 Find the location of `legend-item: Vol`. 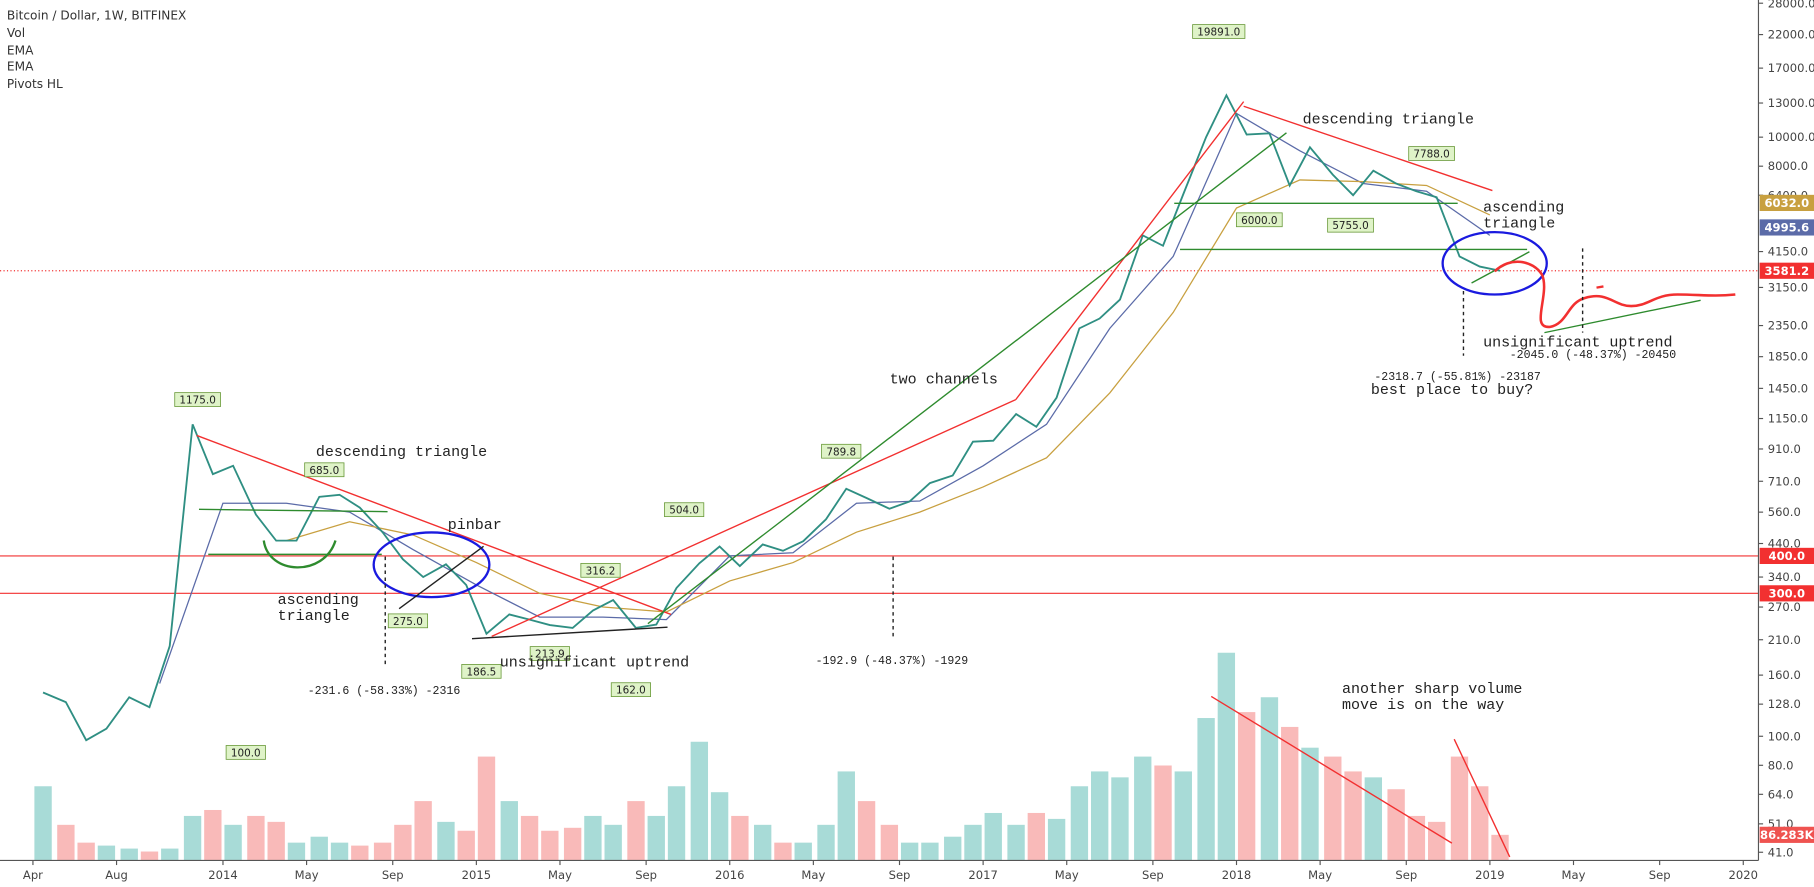

legend-item: Vol is located at coordinates (16, 33).